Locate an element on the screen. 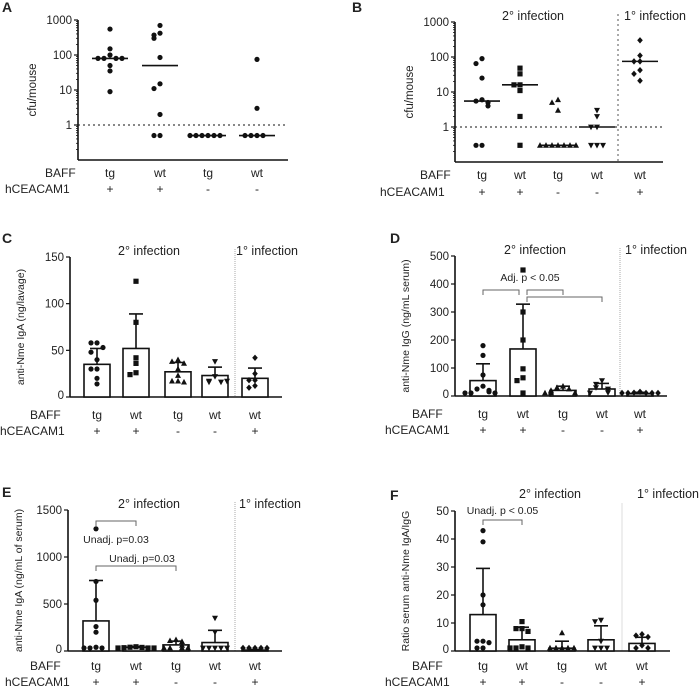 The height and width of the screenshot is (690, 700). y-tick-label: 300 is located at coordinates (439, 313).